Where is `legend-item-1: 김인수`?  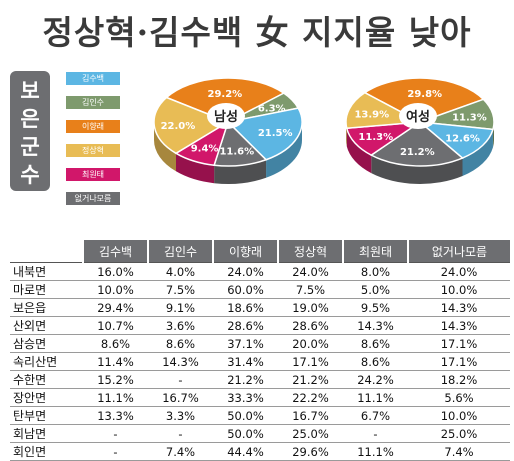 legend-item-1: 김인수 is located at coordinates (93, 102).